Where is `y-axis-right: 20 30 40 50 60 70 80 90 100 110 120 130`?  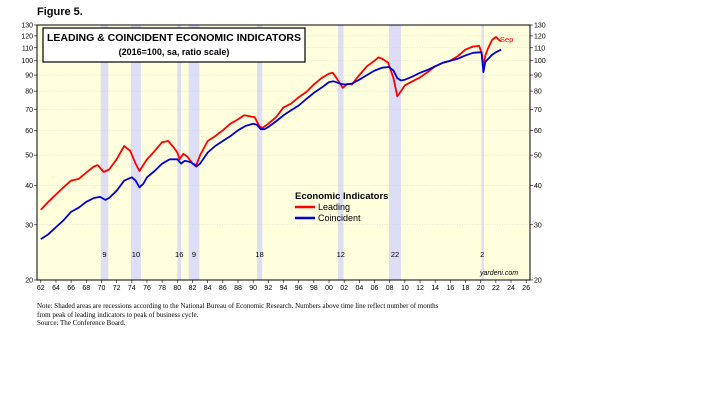
y-axis-right: 20 30 40 50 60 70 80 90 100 110 120 130 is located at coordinates (540, 154).